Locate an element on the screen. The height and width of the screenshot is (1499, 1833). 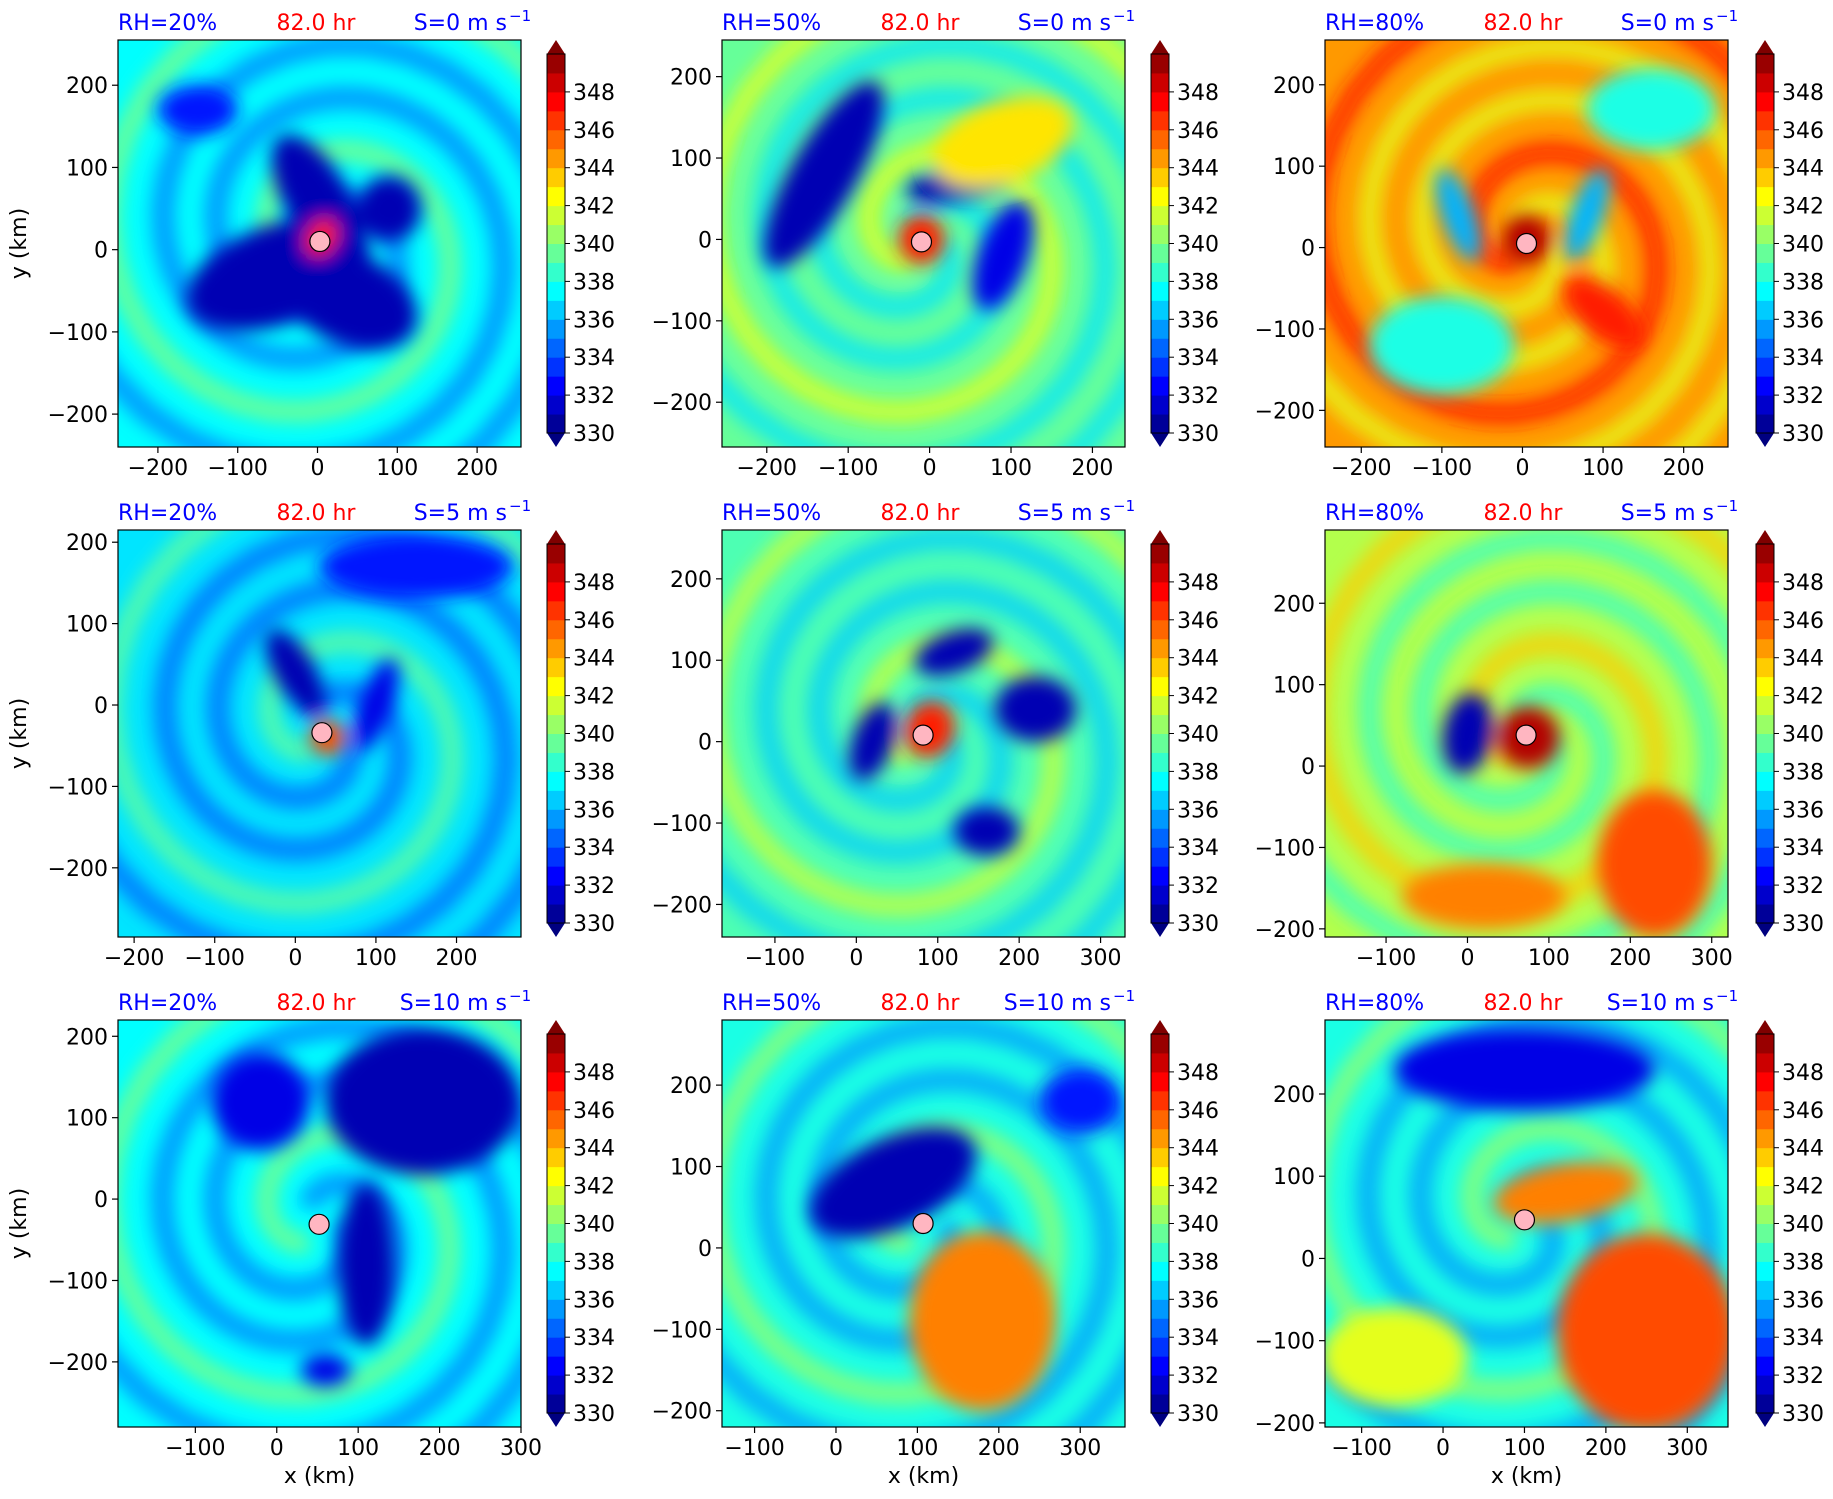
colorbar-tick-label: 340 is located at coordinates (1198, 245).